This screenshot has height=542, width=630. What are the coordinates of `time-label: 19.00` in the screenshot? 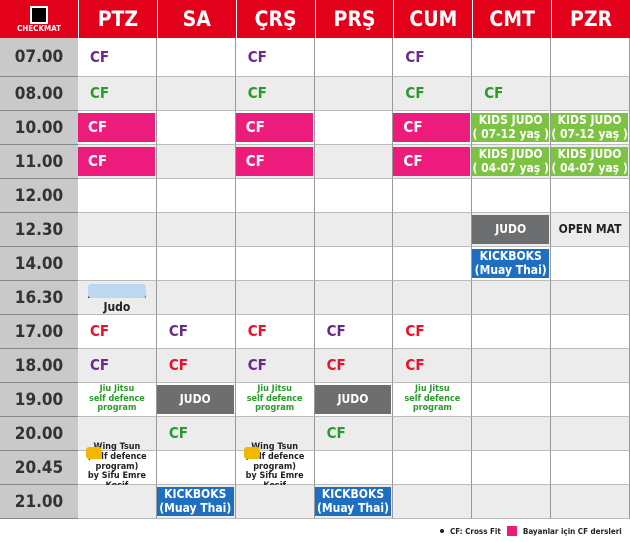 It's located at (39, 400).